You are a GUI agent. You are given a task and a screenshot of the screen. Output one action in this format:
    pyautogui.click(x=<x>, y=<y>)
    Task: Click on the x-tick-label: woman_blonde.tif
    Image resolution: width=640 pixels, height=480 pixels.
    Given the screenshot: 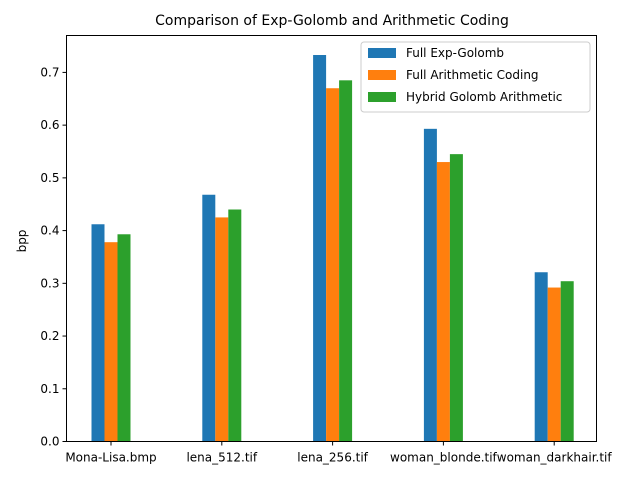 What is the action you would take?
    pyautogui.click(x=444, y=458)
    